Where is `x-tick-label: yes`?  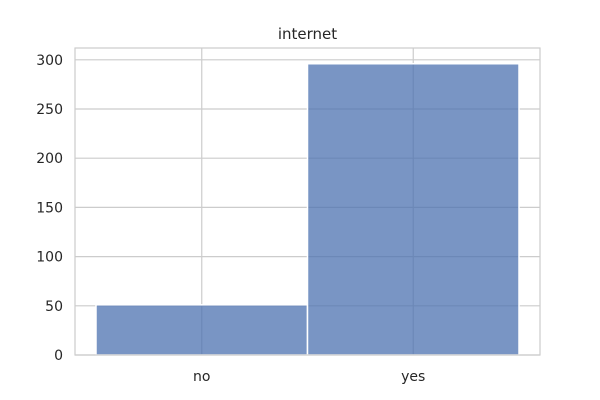 x-tick-label: yes is located at coordinates (413, 377).